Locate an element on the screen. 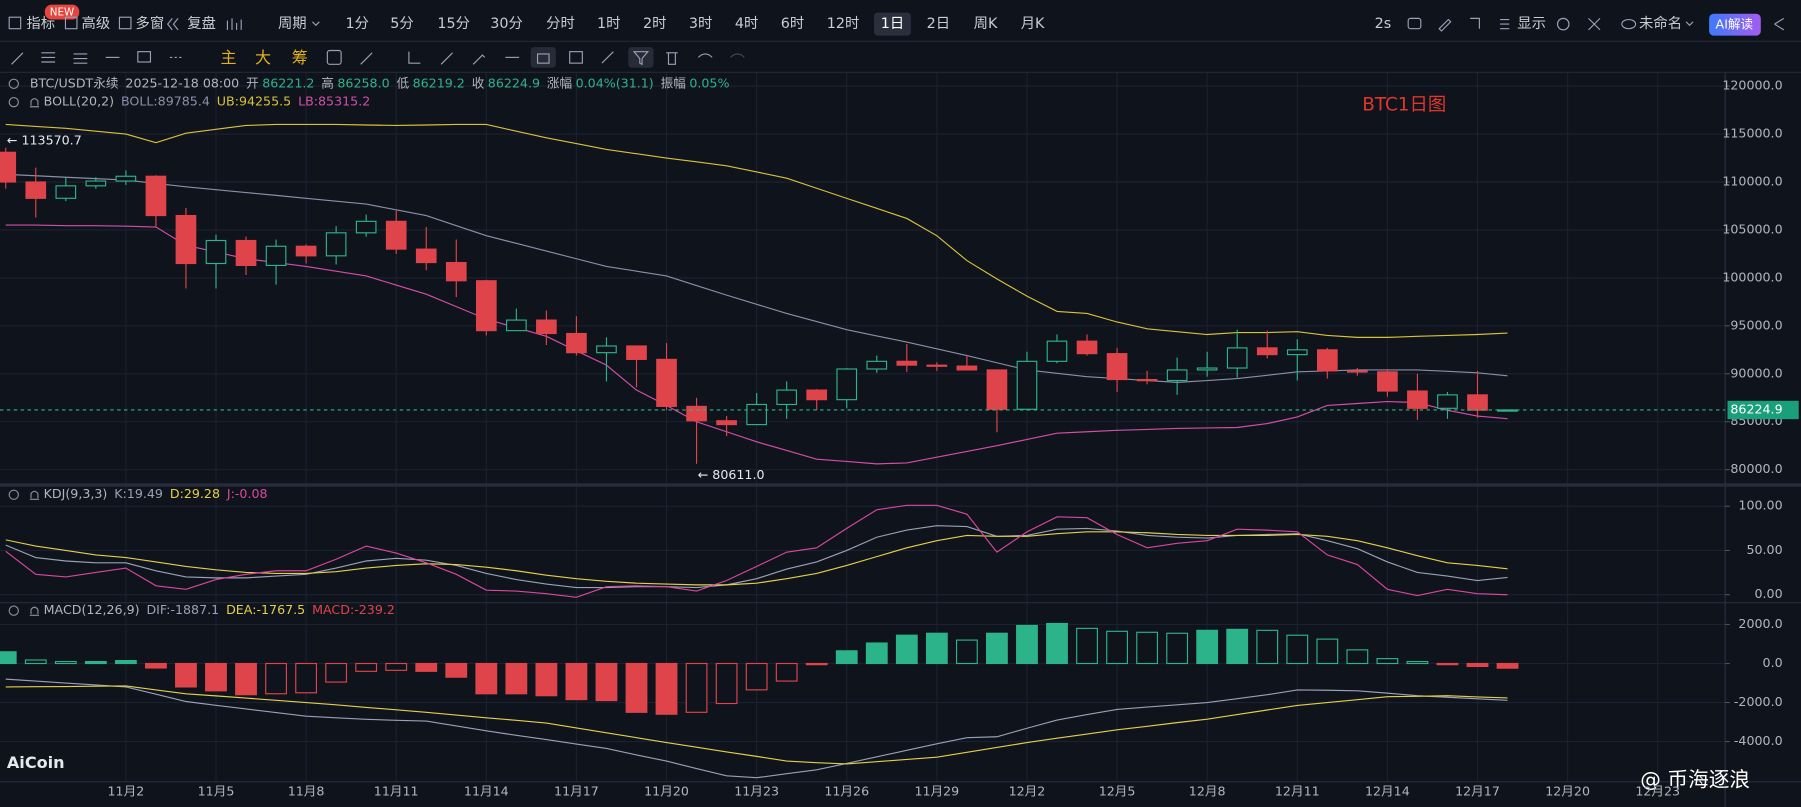 The width and height of the screenshot is (1801, 807). period: 4时 is located at coordinates (746, 23).